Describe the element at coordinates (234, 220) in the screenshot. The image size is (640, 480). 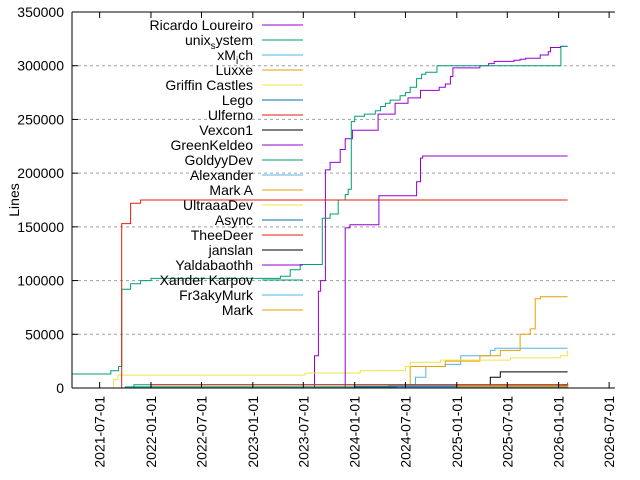
I see `legend-label: Async` at that location.